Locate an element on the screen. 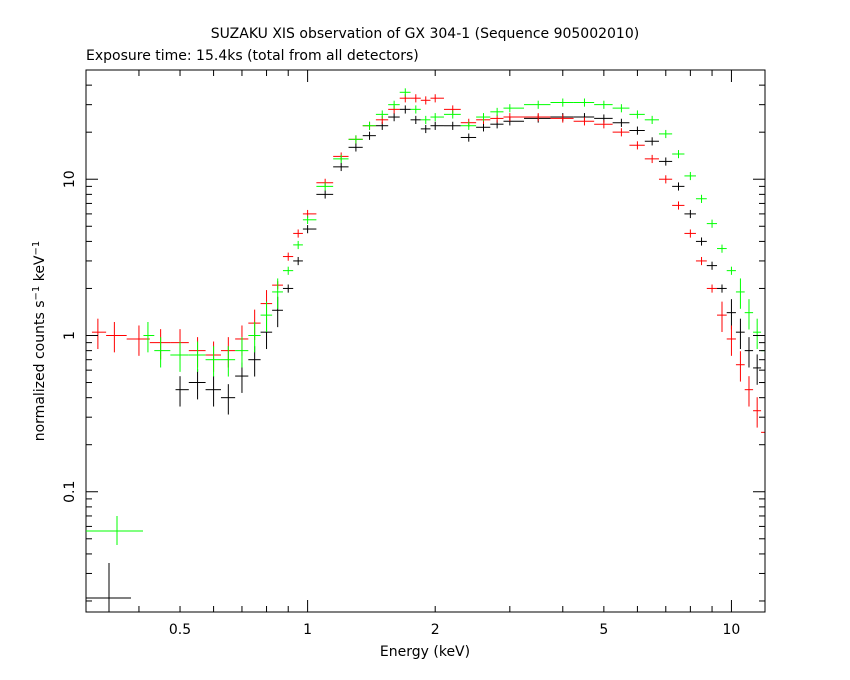 The image size is (850, 680). y-axis-label: normalized counts s−1 keV−1 is located at coordinates (40, 341).